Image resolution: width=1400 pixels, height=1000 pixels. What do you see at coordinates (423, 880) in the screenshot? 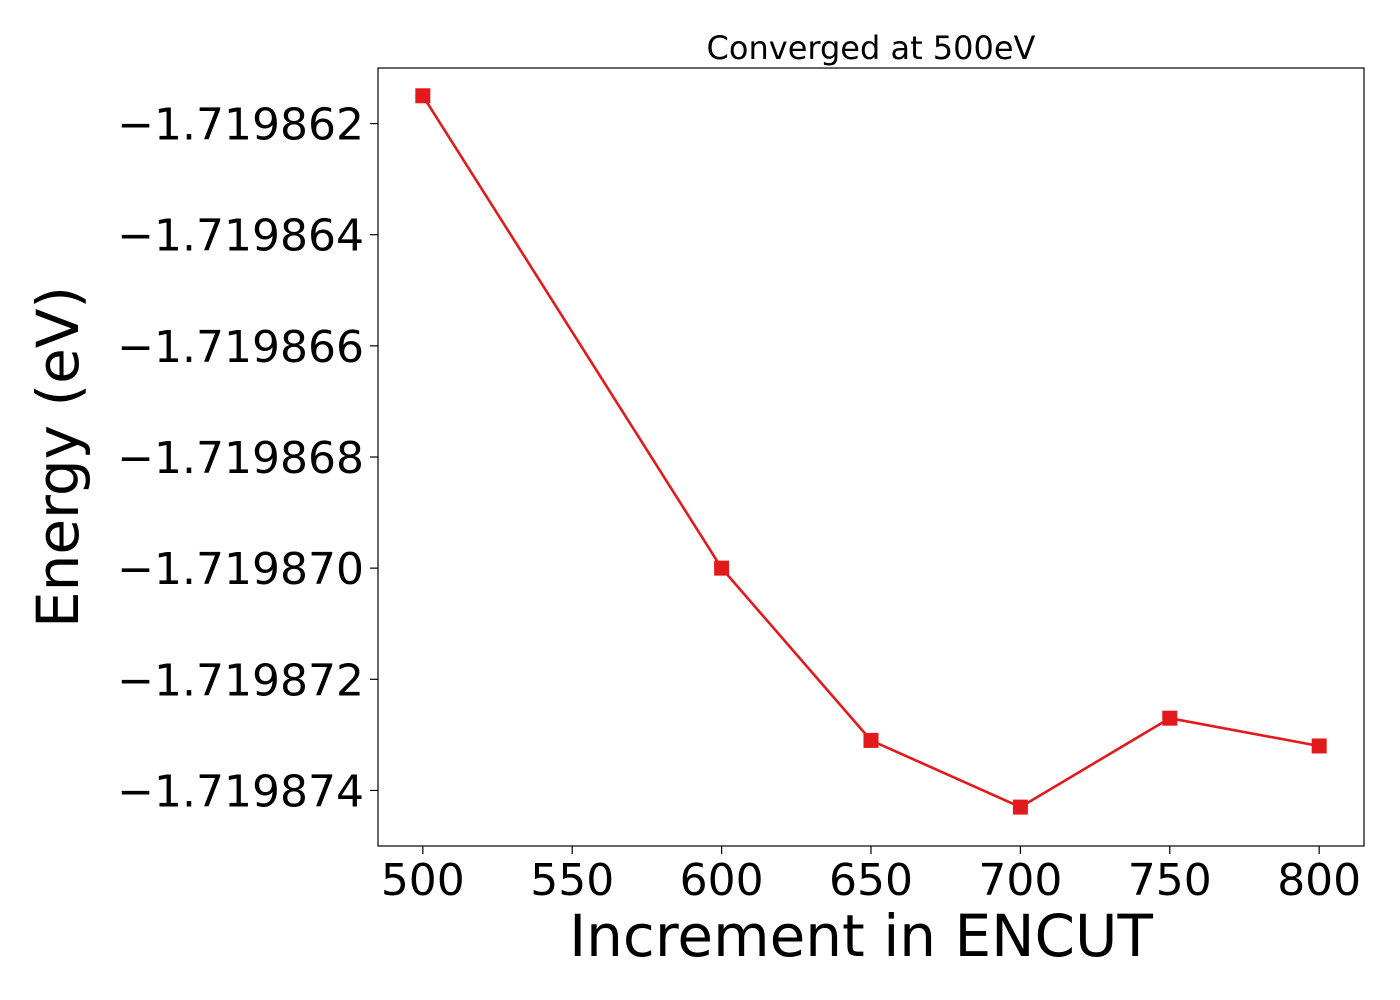
I see `x-tick-label: 500` at bounding box center [423, 880].